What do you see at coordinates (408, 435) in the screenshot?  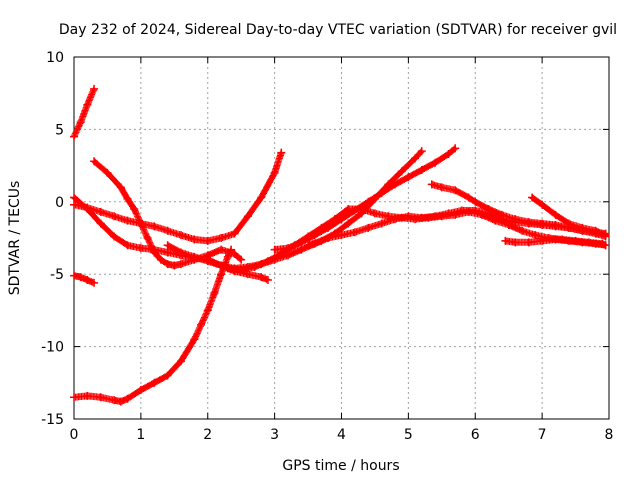 I see `x-tick-label: 5` at bounding box center [408, 435].